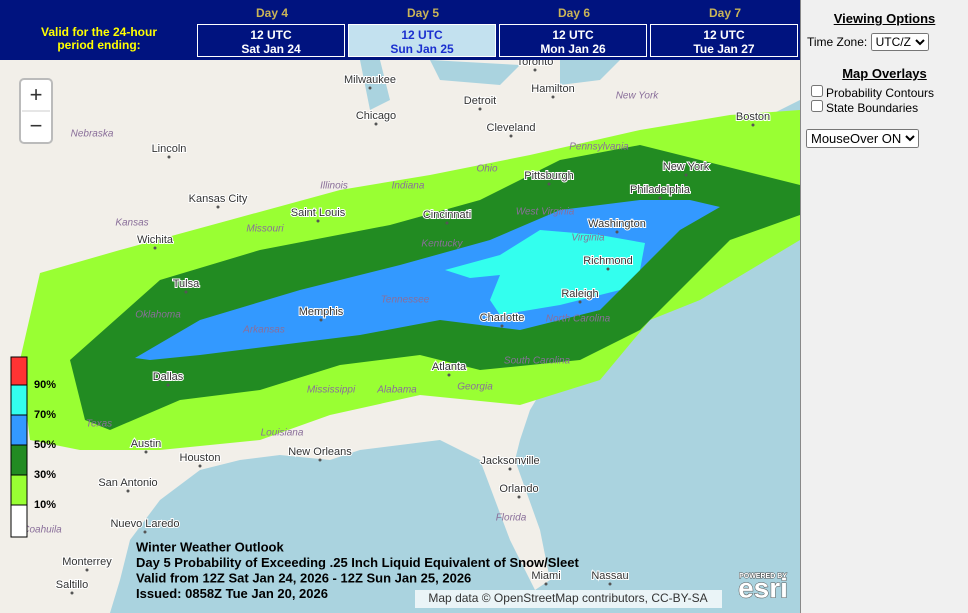 The image size is (968, 613). Describe the element at coordinates (763, 576) in the screenshot. I see `esri-powered: POWERED BY` at that location.